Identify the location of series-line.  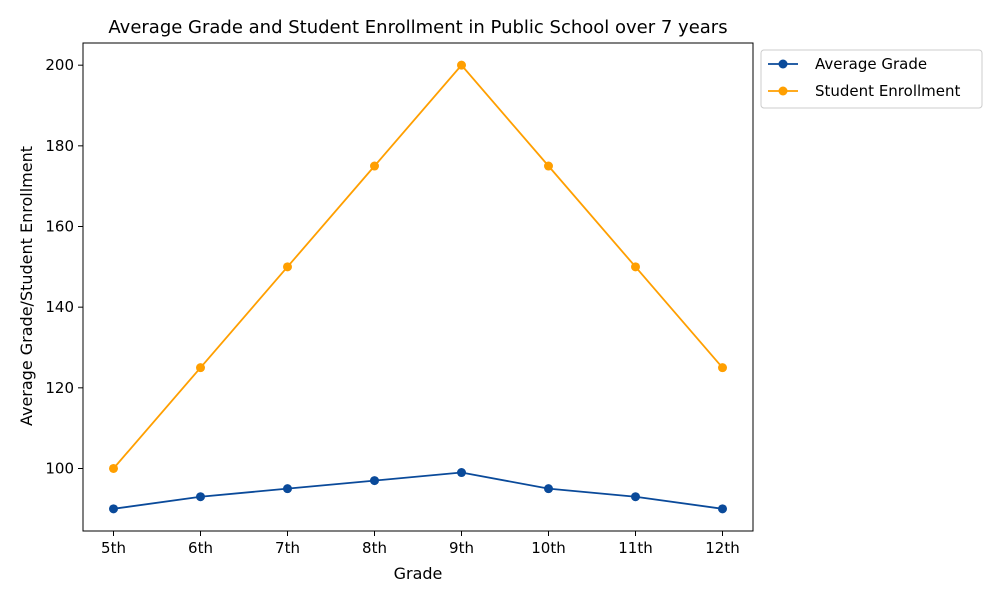
(418, 491).